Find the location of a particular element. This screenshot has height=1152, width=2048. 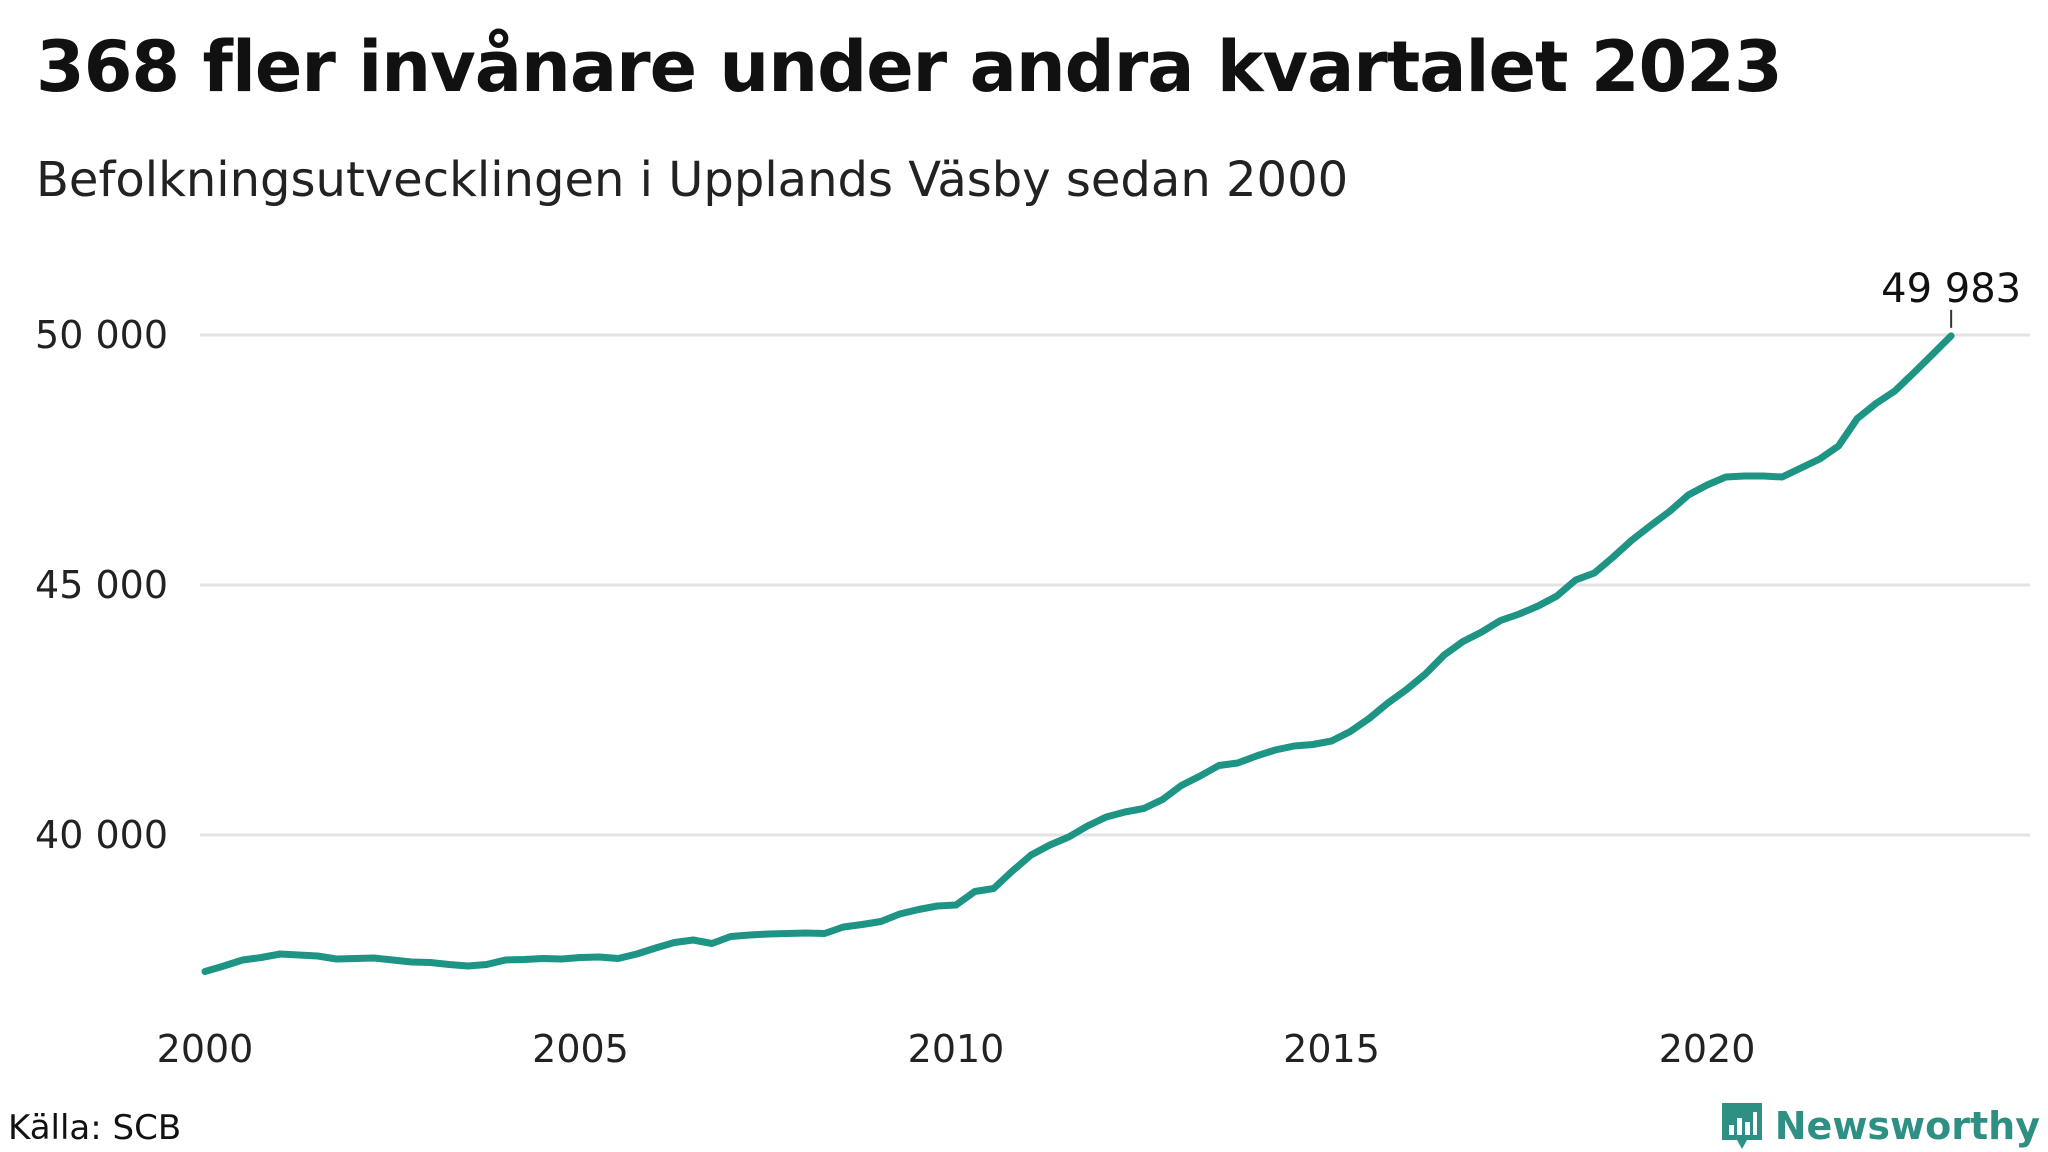

y-tick-label: 50 000 is located at coordinates (101, 335).